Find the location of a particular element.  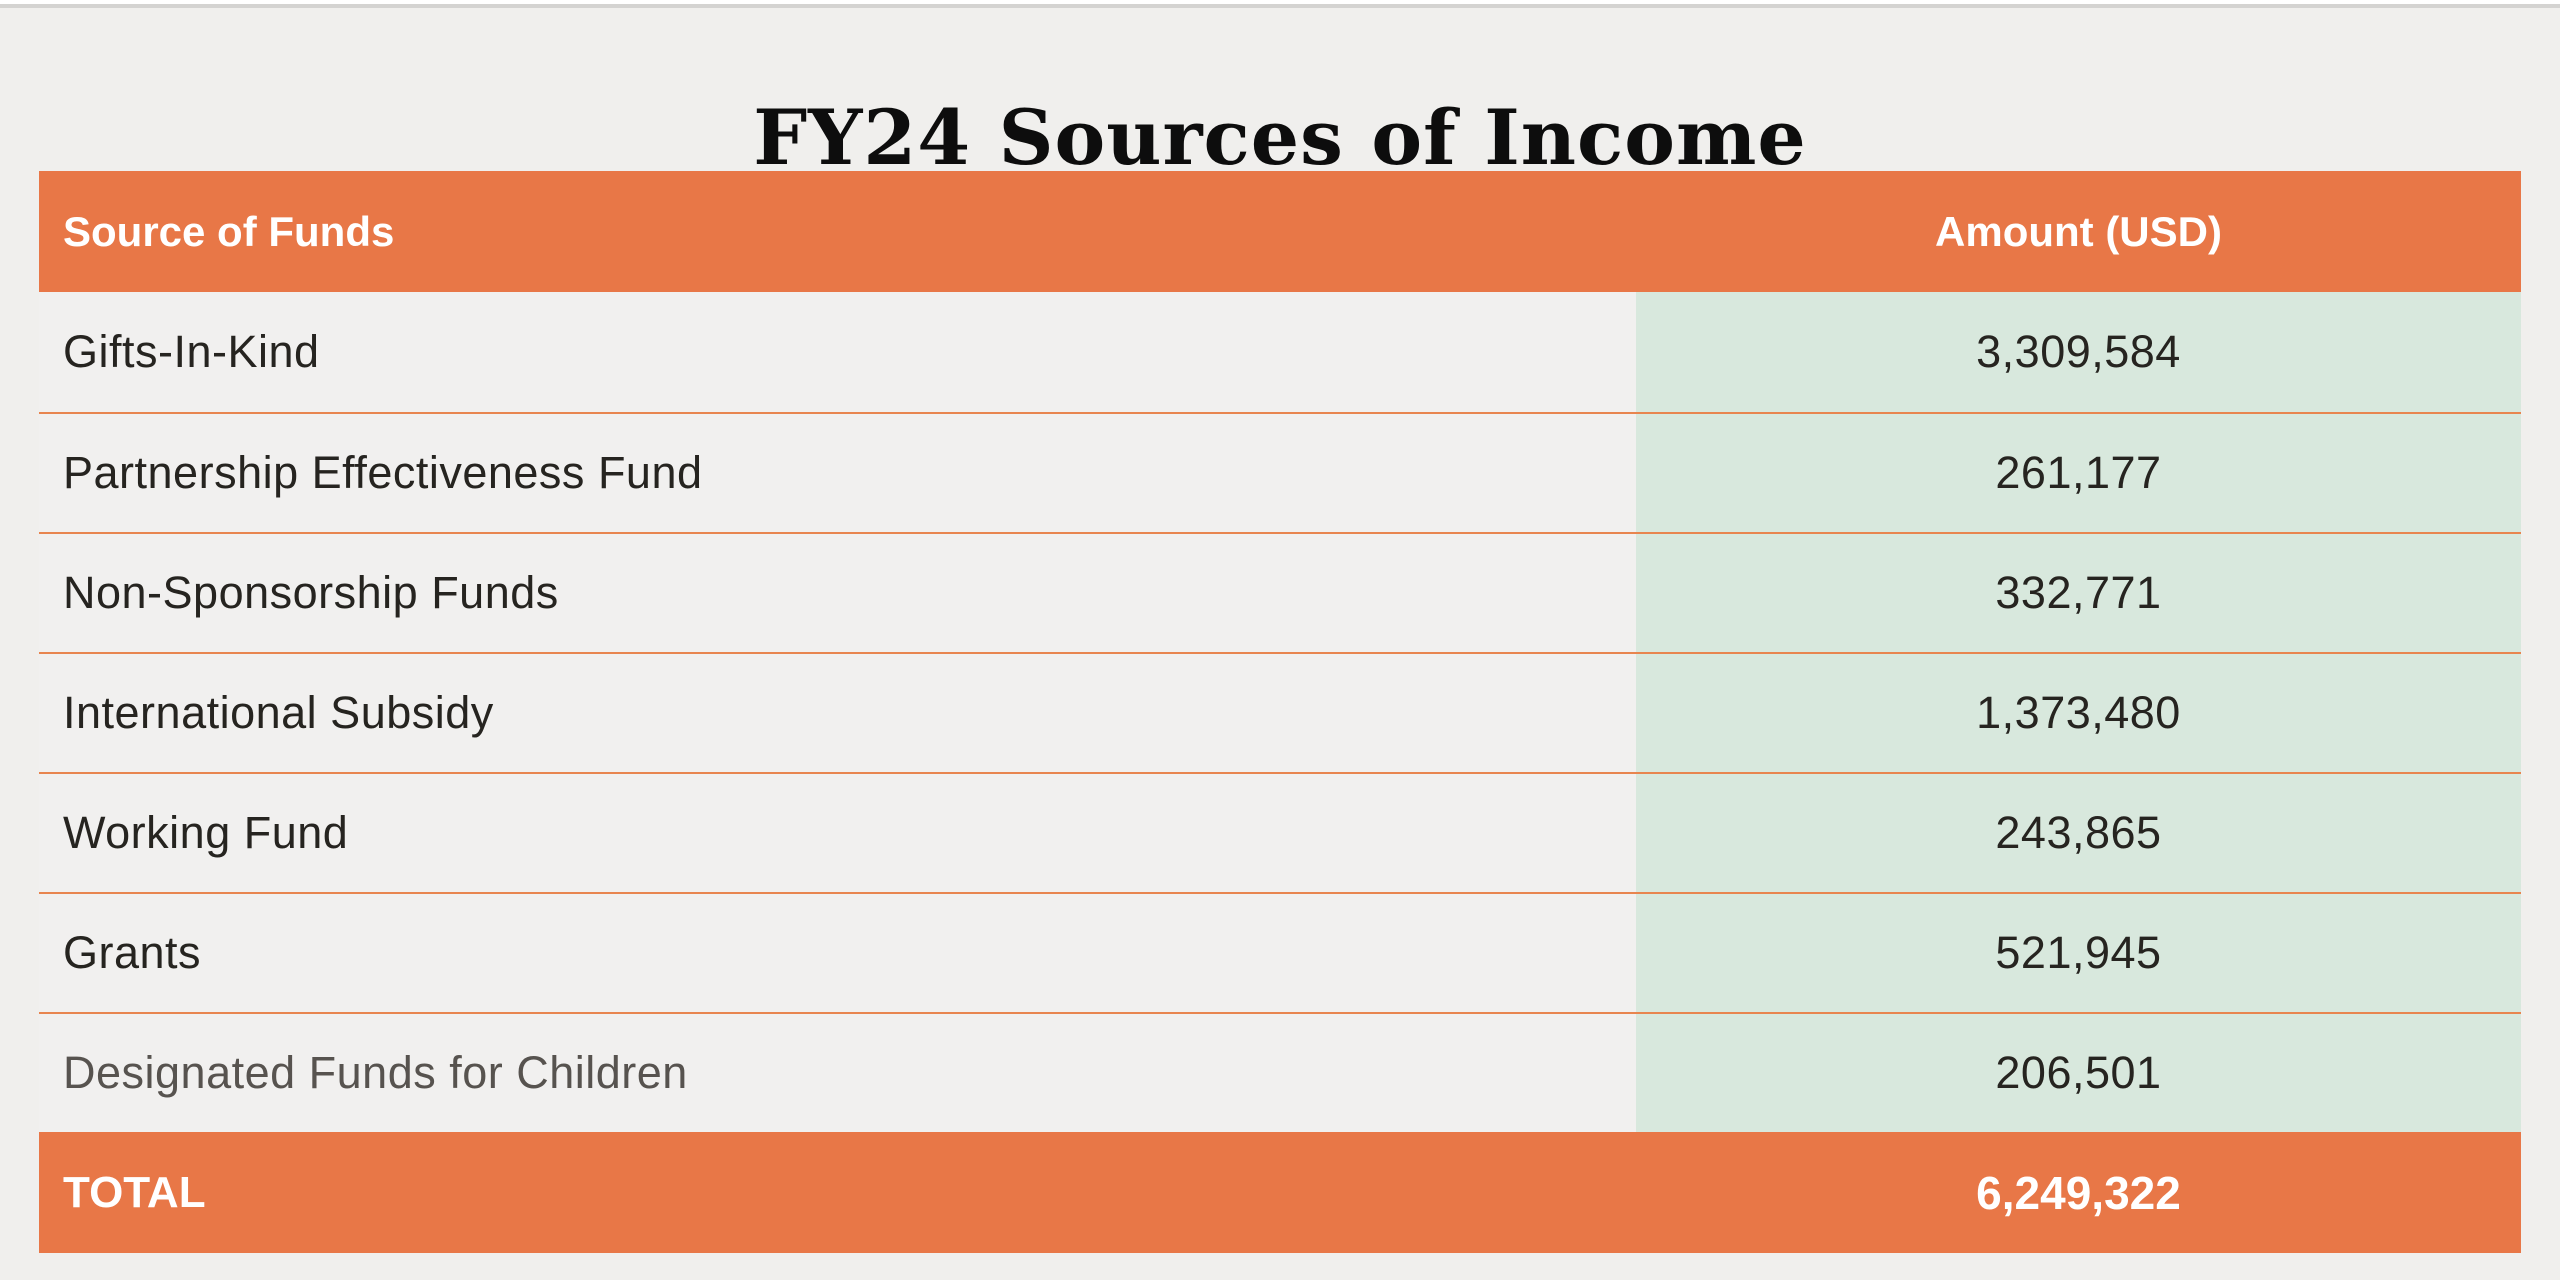

table-row: Partnership Effectiveness Fund 261,177 is located at coordinates (1280, 472).